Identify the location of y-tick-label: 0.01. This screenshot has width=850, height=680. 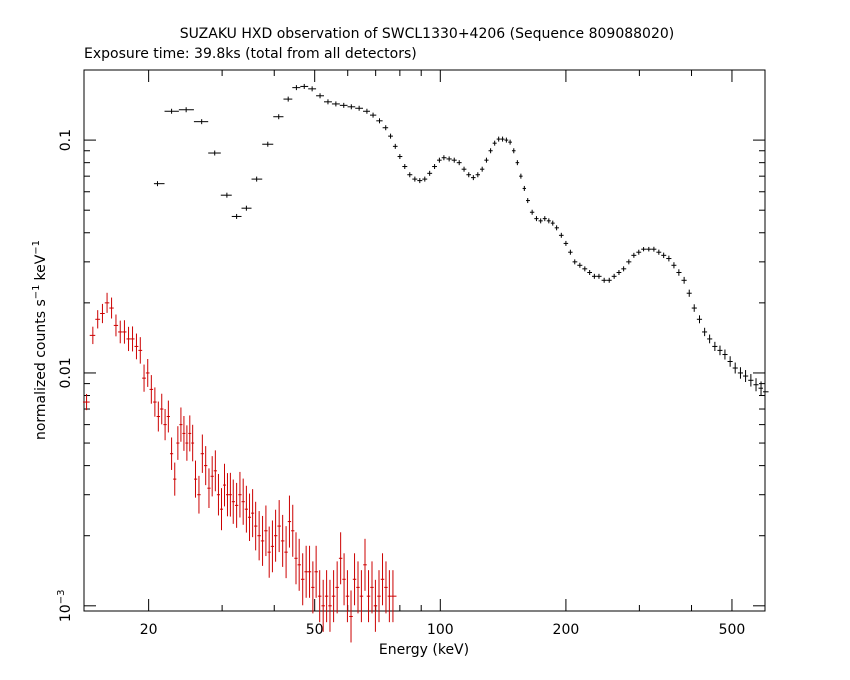
(66, 372).